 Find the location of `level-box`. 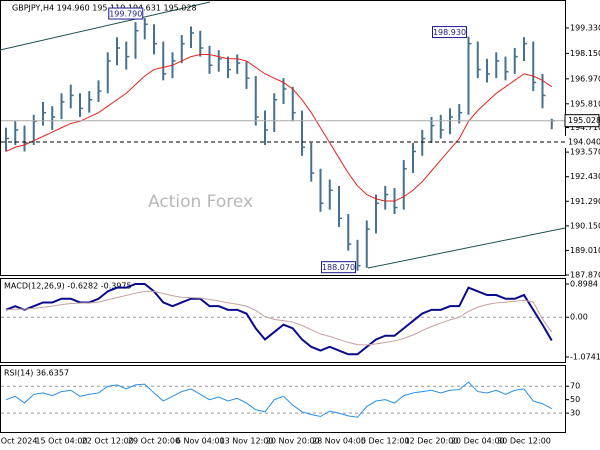

level-box is located at coordinates (582, 141).